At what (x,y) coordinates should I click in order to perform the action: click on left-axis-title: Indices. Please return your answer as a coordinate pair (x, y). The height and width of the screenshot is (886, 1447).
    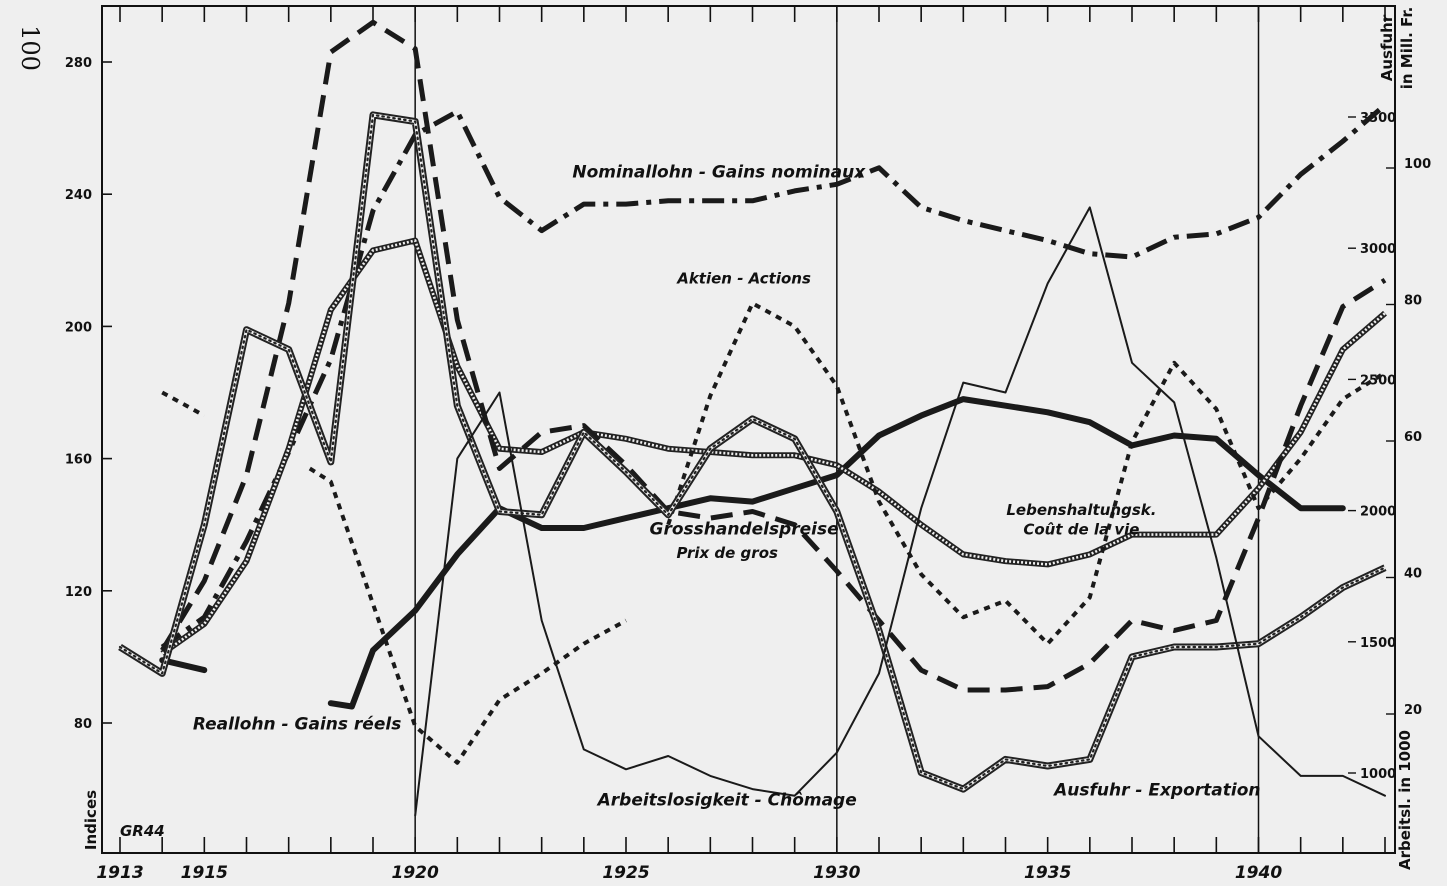
    Looking at the image, I should click on (91, 820).